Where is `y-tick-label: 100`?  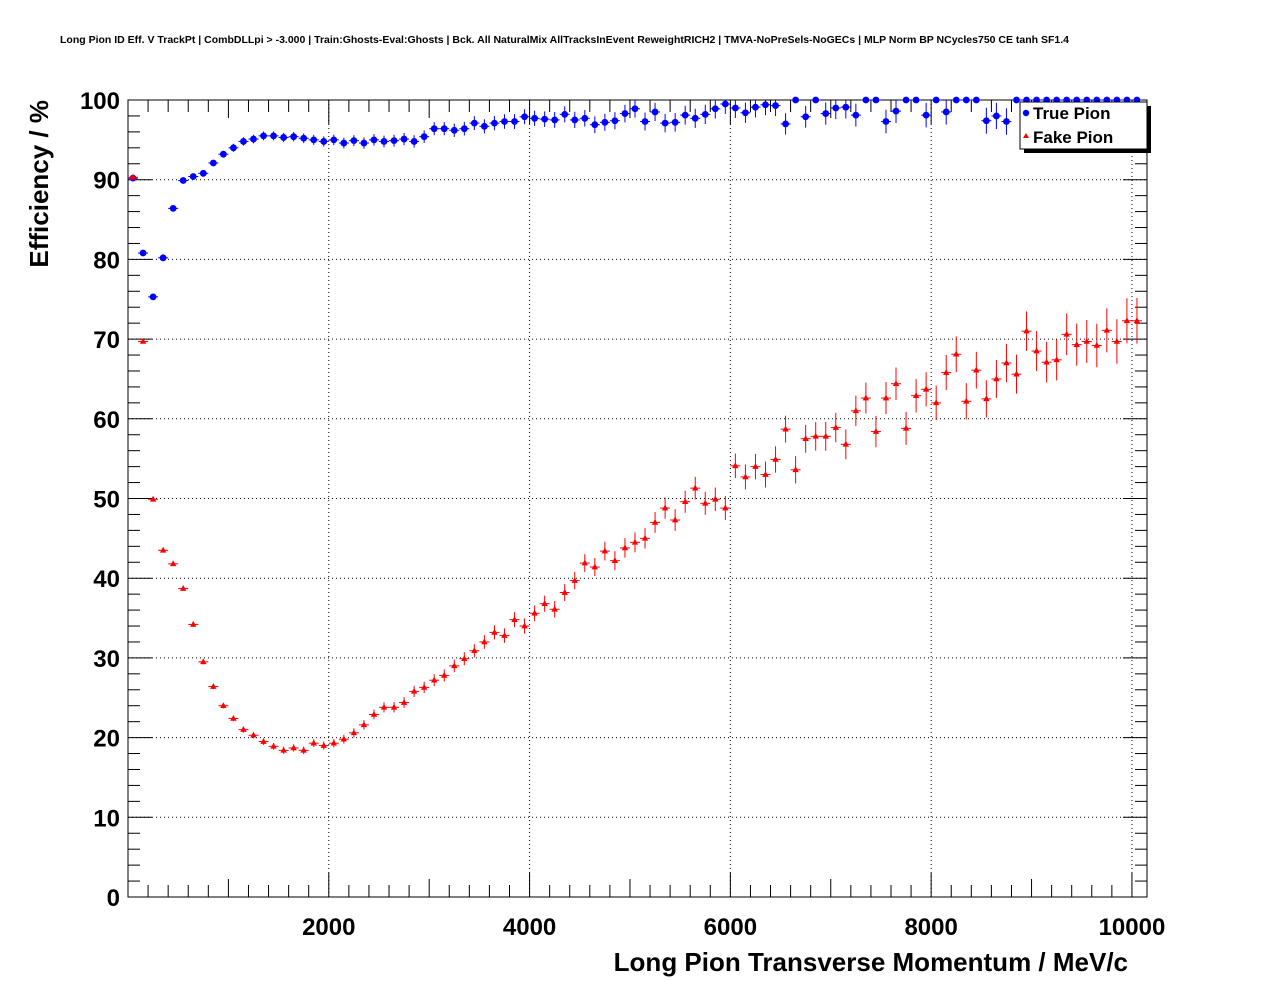 y-tick-label: 100 is located at coordinates (100, 101).